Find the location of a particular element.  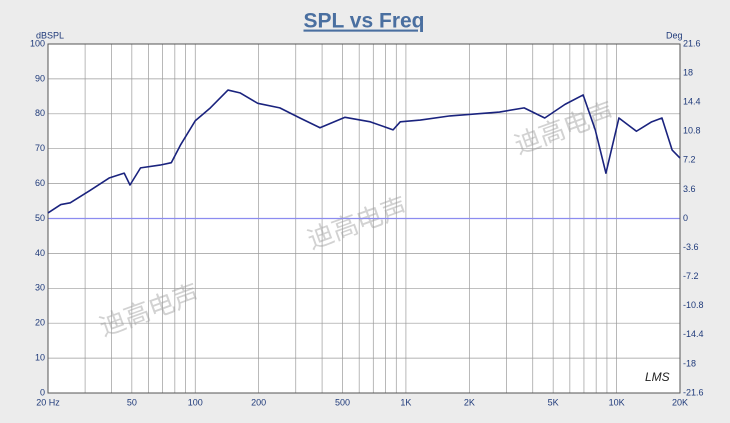

y-tick-label: 90 is located at coordinates (40, 78).